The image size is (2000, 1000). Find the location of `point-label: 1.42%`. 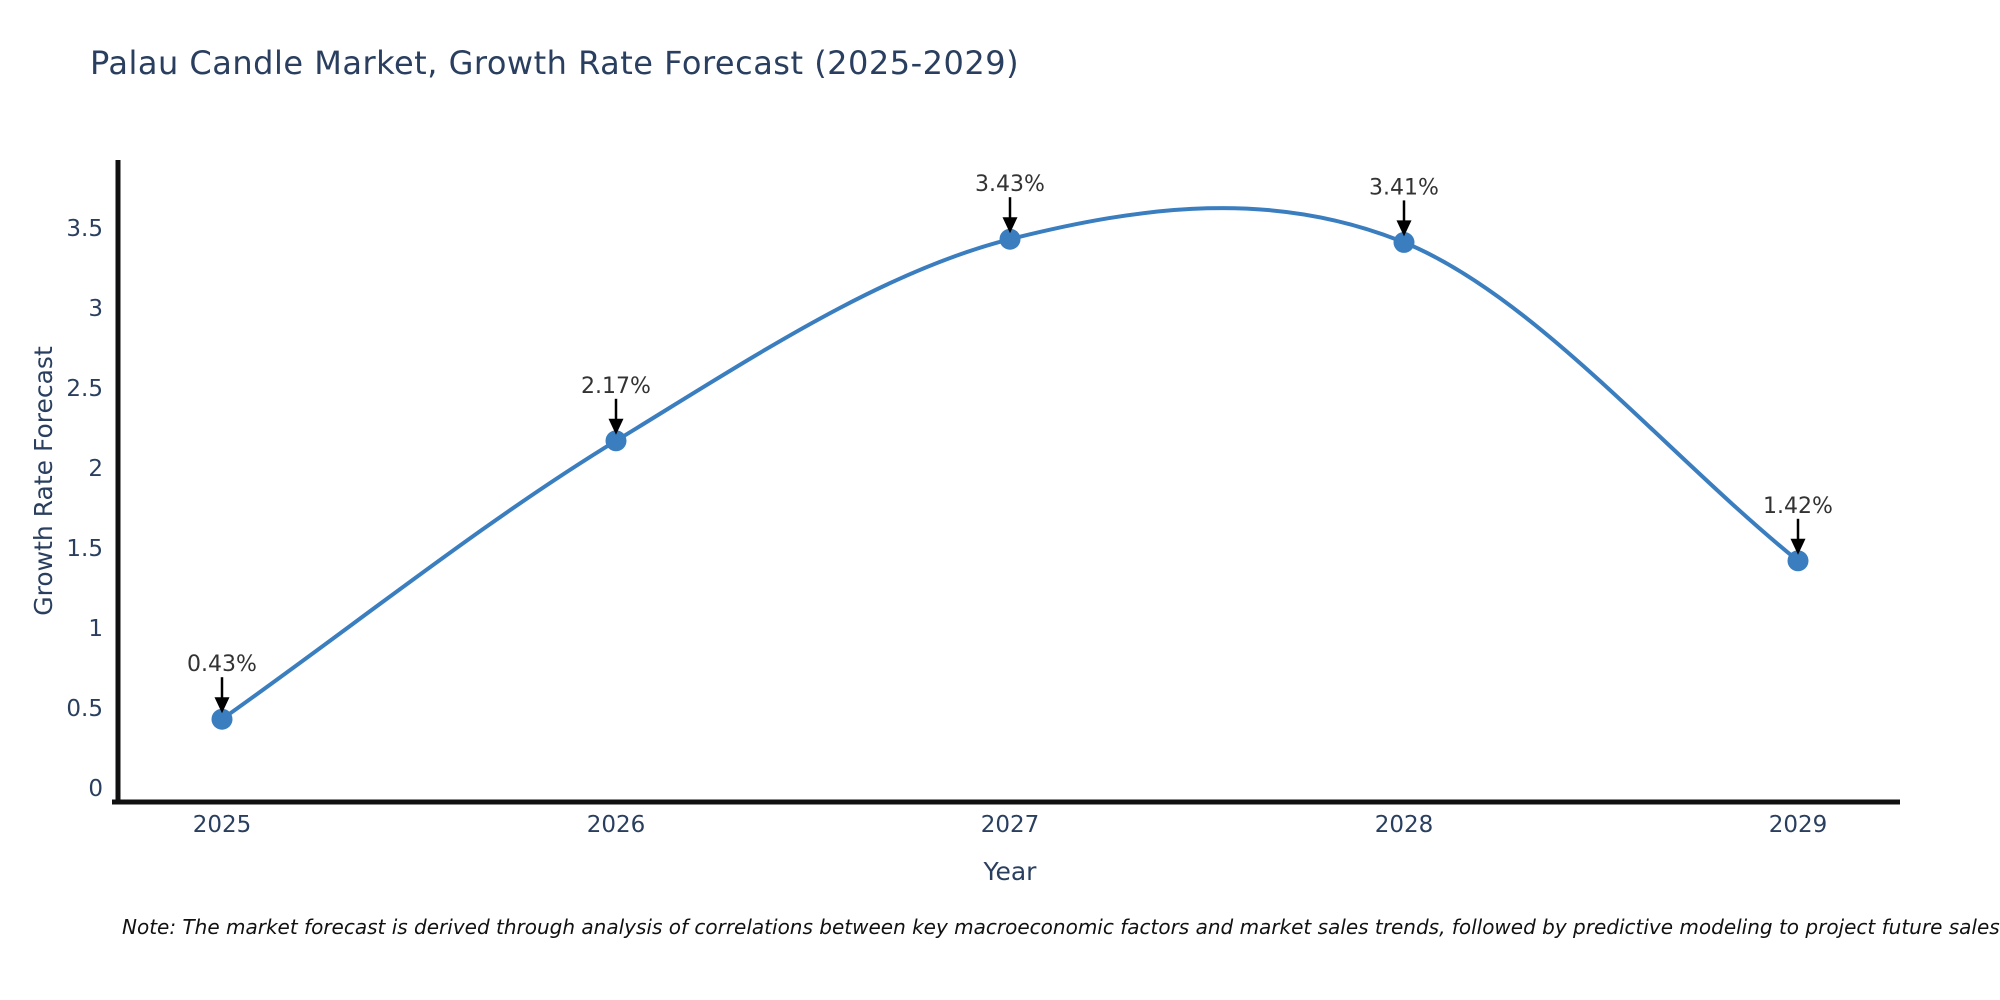

point-label: 1.42% is located at coordinates (1798, 506).